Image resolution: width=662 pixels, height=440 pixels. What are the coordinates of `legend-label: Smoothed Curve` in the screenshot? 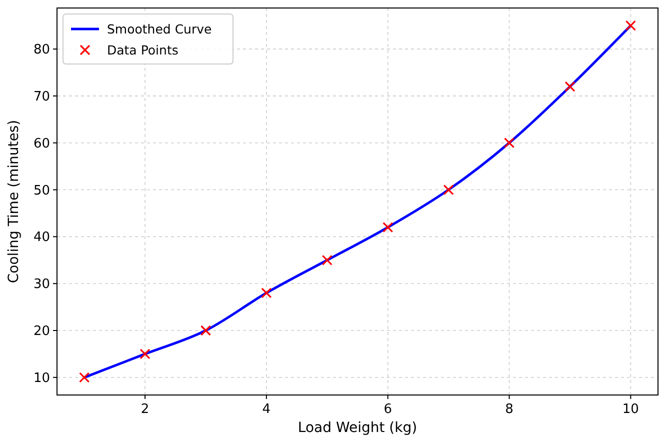 It's located at (159, 28).